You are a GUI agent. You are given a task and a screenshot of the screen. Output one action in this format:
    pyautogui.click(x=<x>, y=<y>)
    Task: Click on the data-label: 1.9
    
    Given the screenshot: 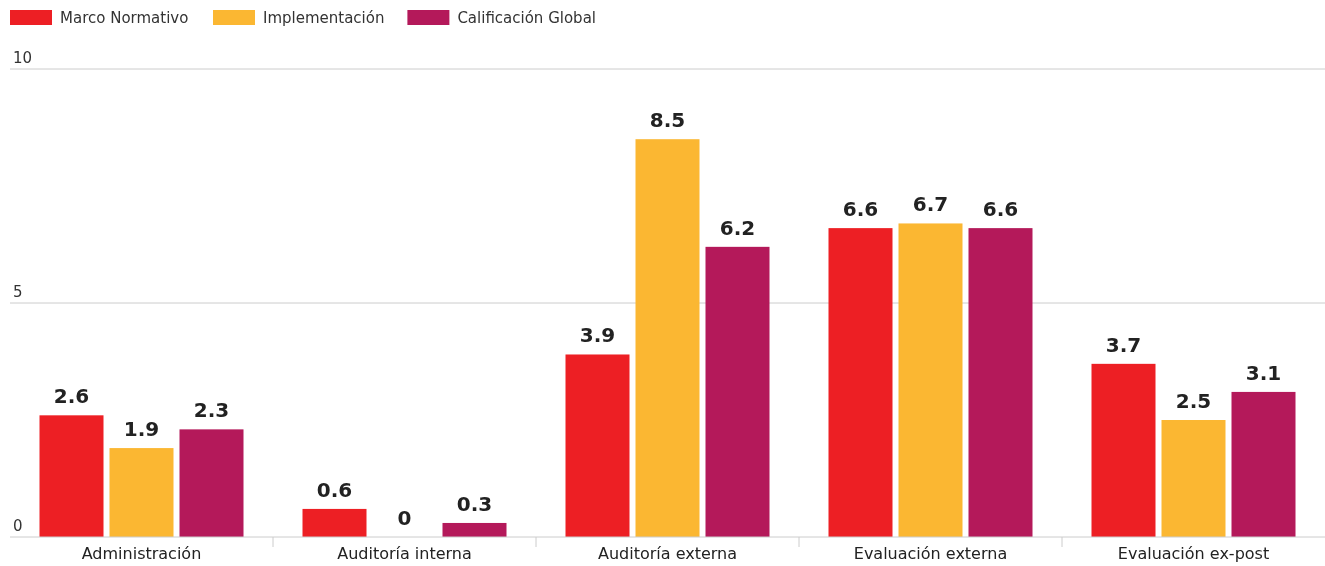 What is the action you would take?
    pyautogui.click(x=141, y=429)
    